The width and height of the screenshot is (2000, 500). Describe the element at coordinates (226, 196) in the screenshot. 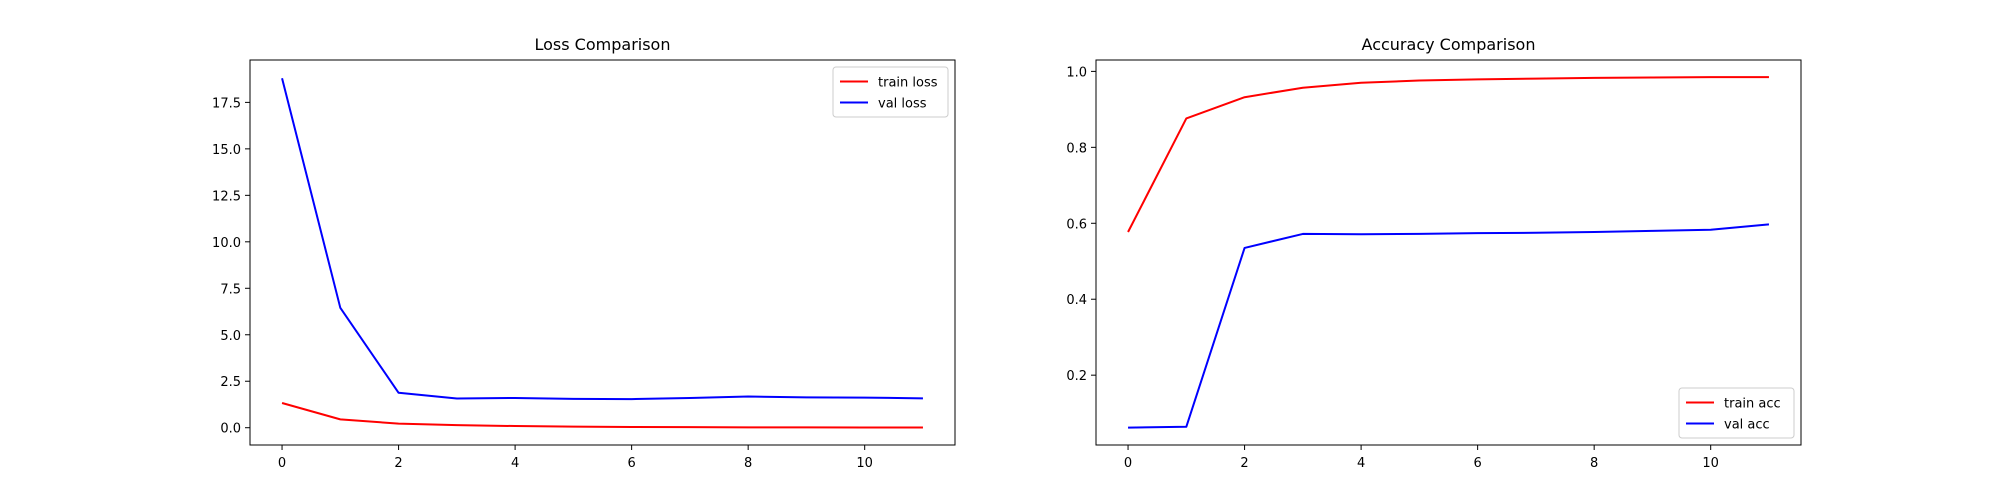

I see `y-tick-label: 12.5` at that location.